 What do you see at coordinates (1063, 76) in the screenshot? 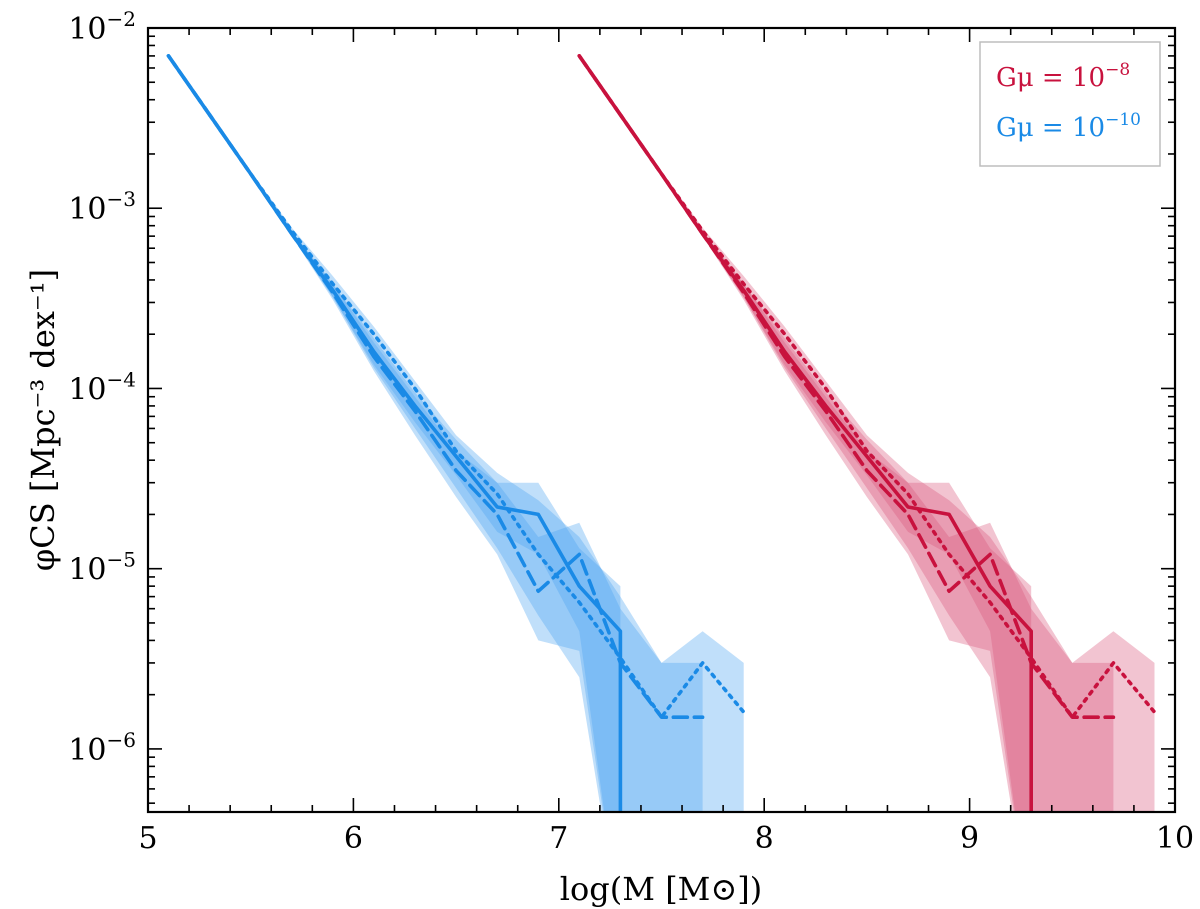
I see `legend-entry-gmu-1e-8: Gμ = 10−8` at bounding box center [1063, 76].